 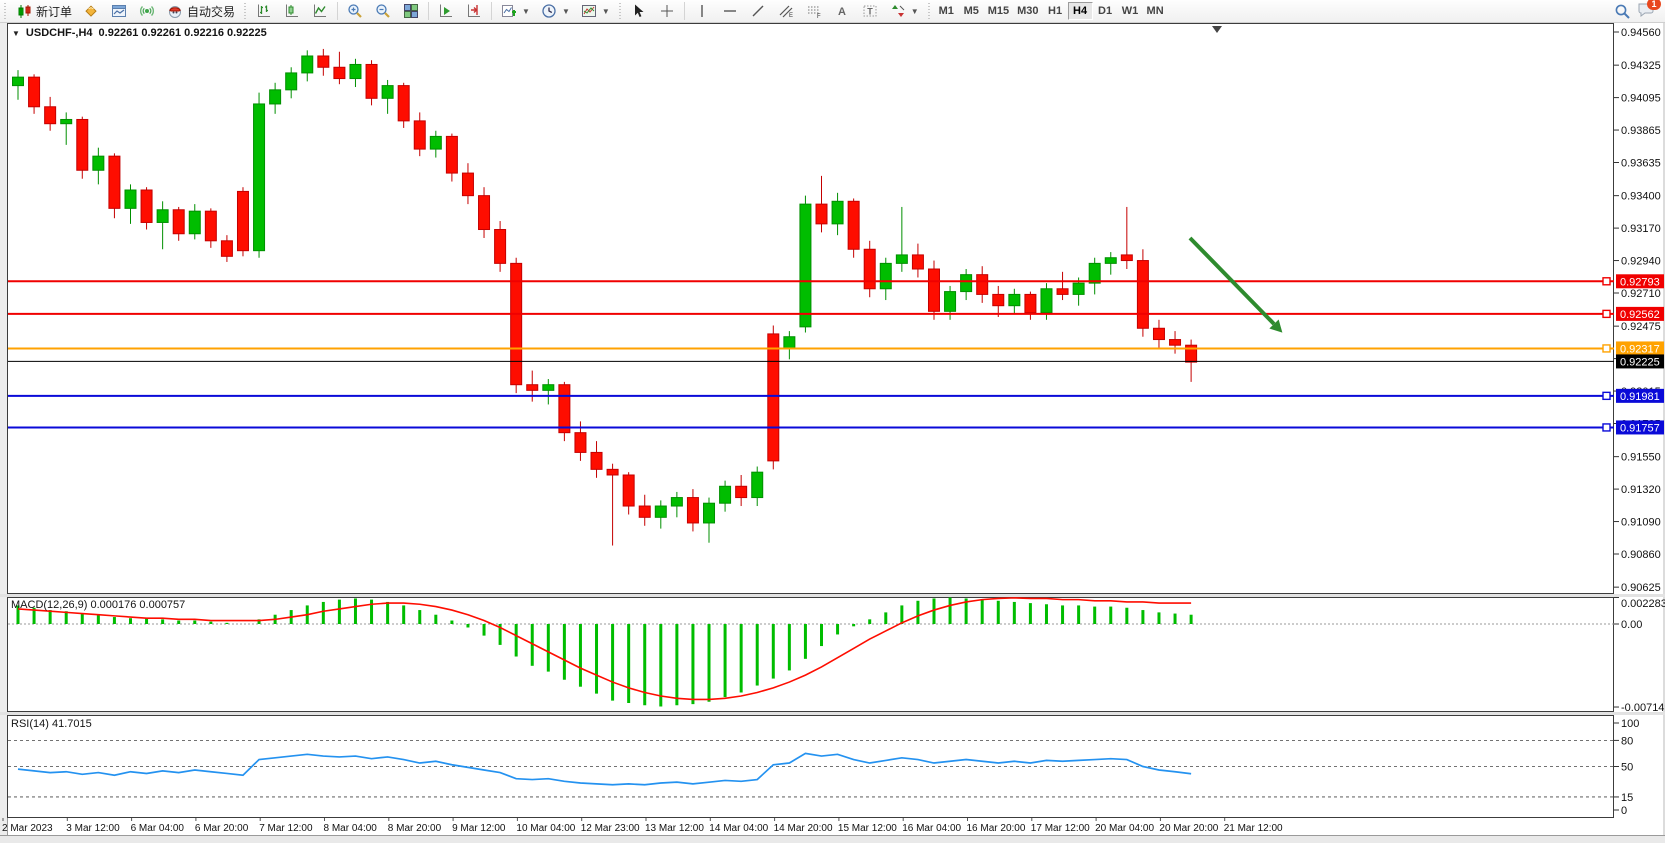 What do you see at coordinates (1060, 828) in the screenshot?
I see `time-axis-label: 17 Mar 12:00` at bounding box center [1060, 828].